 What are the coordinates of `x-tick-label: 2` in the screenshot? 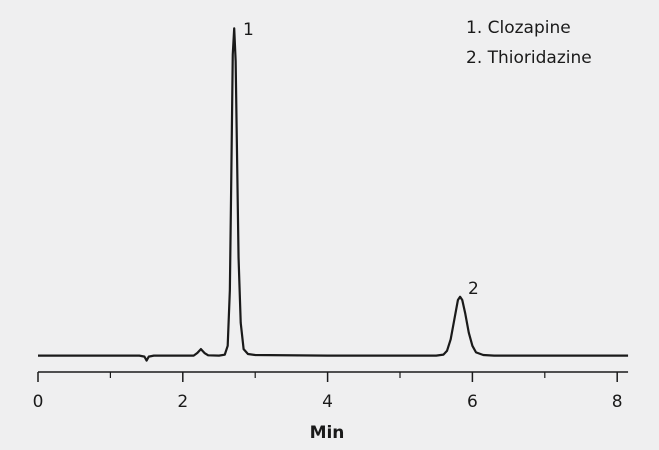 It's located at (182, 402).